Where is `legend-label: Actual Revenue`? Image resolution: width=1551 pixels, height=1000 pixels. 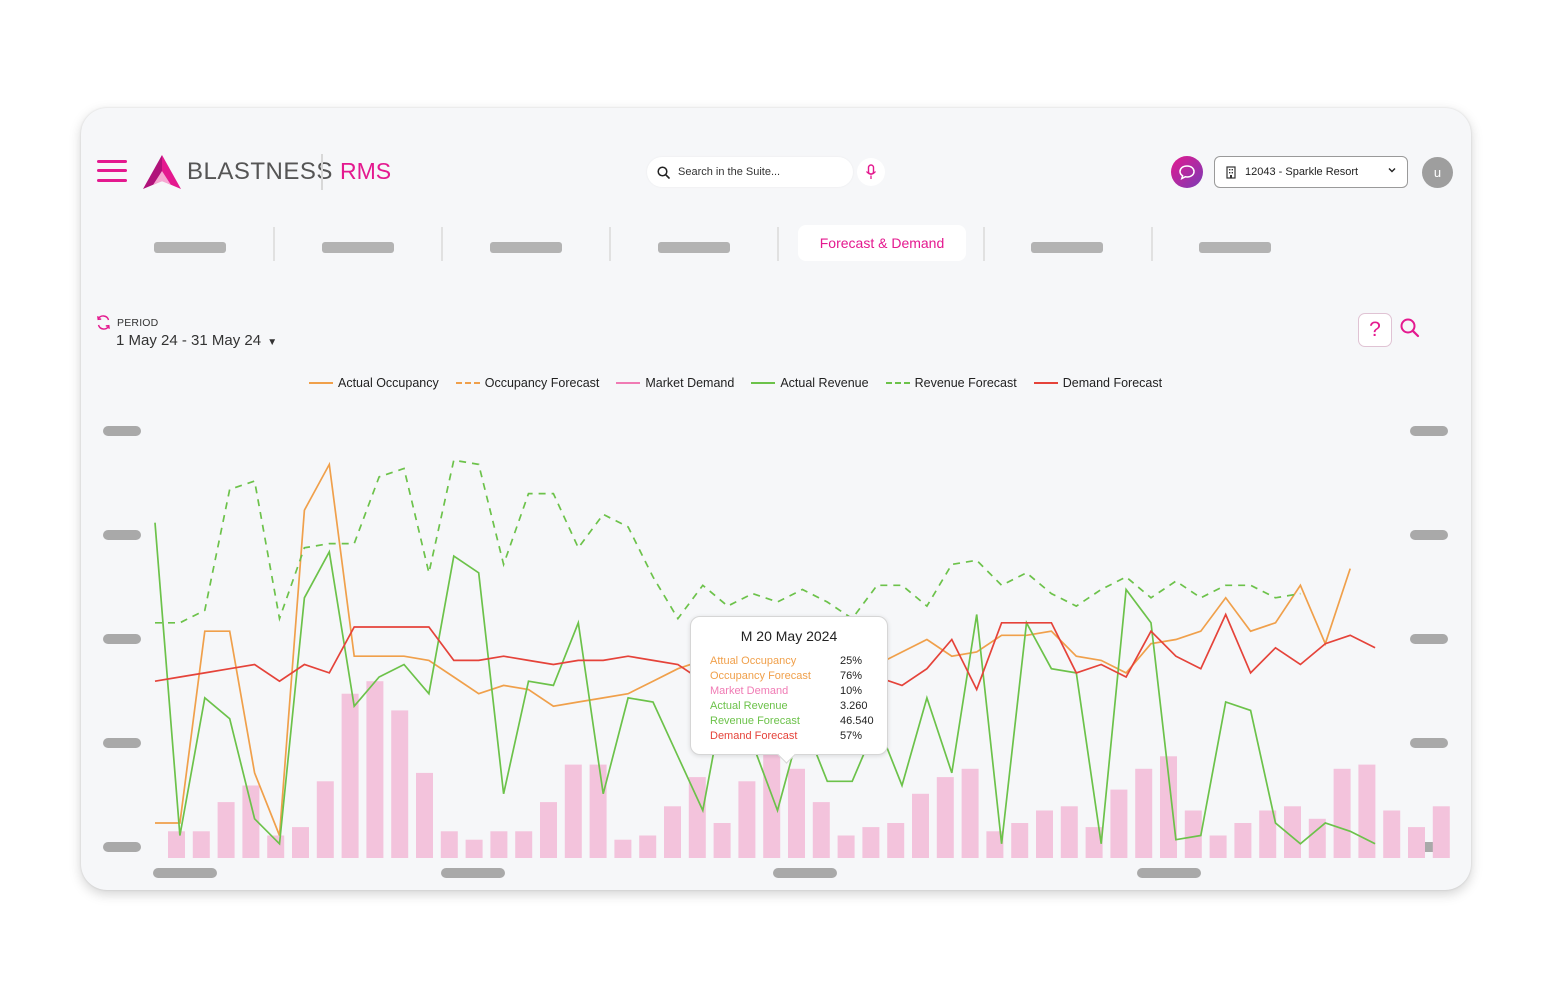 legend-label: Actual Revenue is located at coordinates (824, 383).